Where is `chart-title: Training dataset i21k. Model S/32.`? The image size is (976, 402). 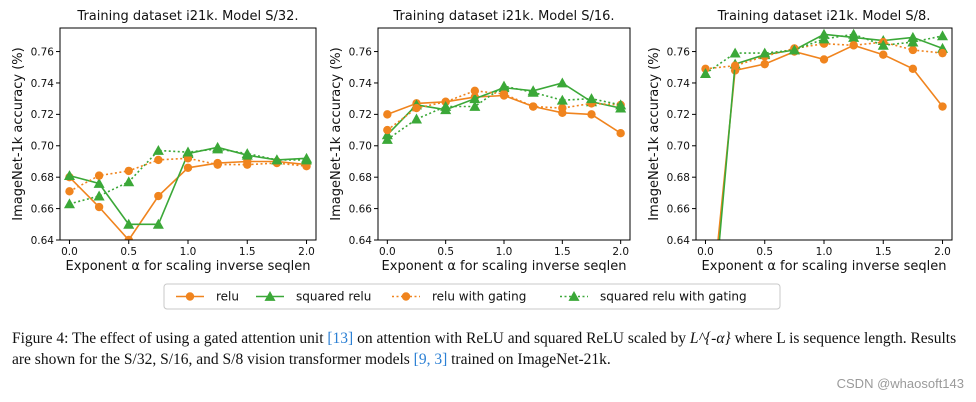 chart-title: Training dataset i21k. Model S/32. is located at coordinates (187, 16).